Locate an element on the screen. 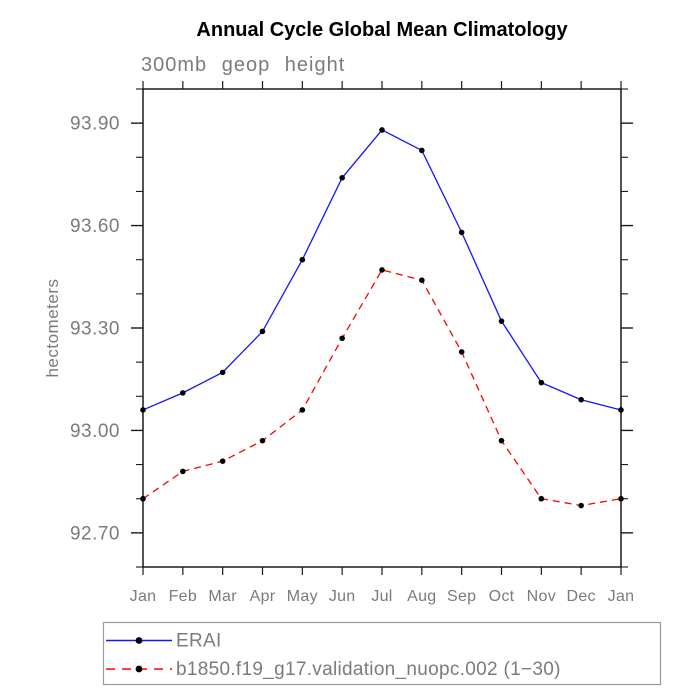  legend-marker-erai is located at coordinates (139, 640).